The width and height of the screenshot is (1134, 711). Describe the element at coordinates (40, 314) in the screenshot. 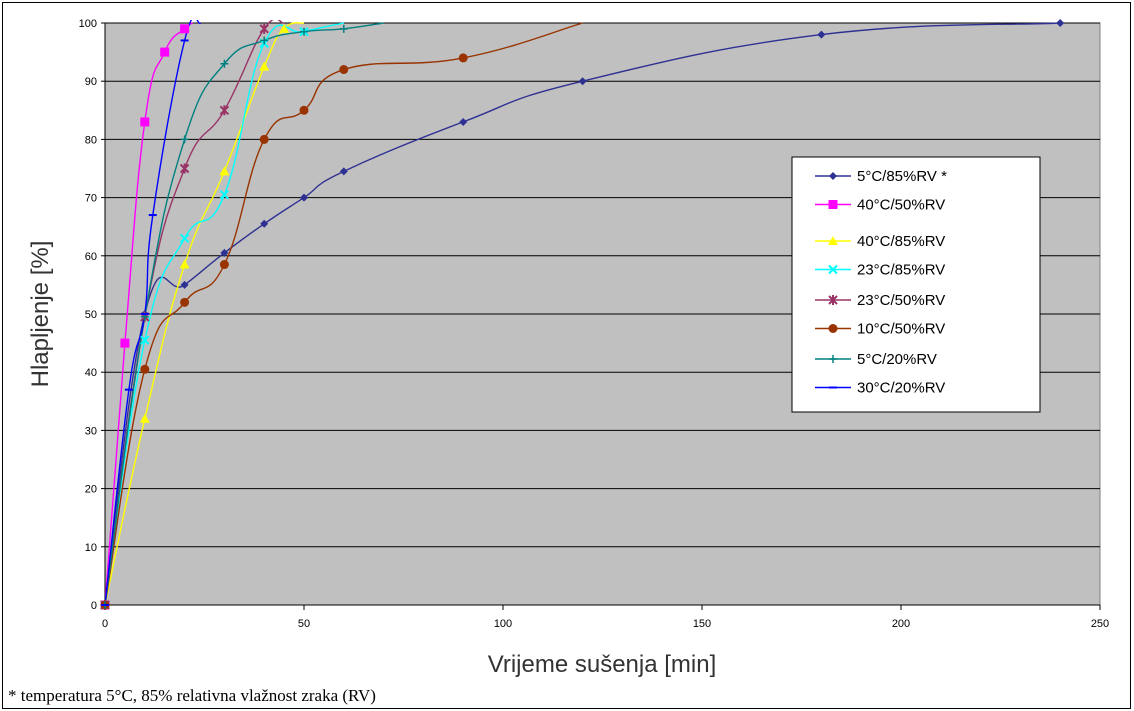

I see `y-axis-title: Hlapljenje [%]` at that location.